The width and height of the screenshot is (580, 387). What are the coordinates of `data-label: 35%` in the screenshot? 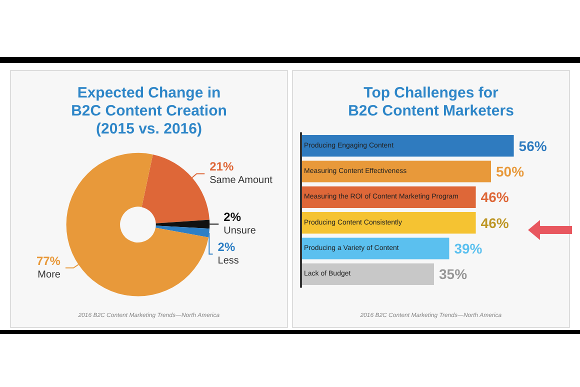 It's located at (453, 274).